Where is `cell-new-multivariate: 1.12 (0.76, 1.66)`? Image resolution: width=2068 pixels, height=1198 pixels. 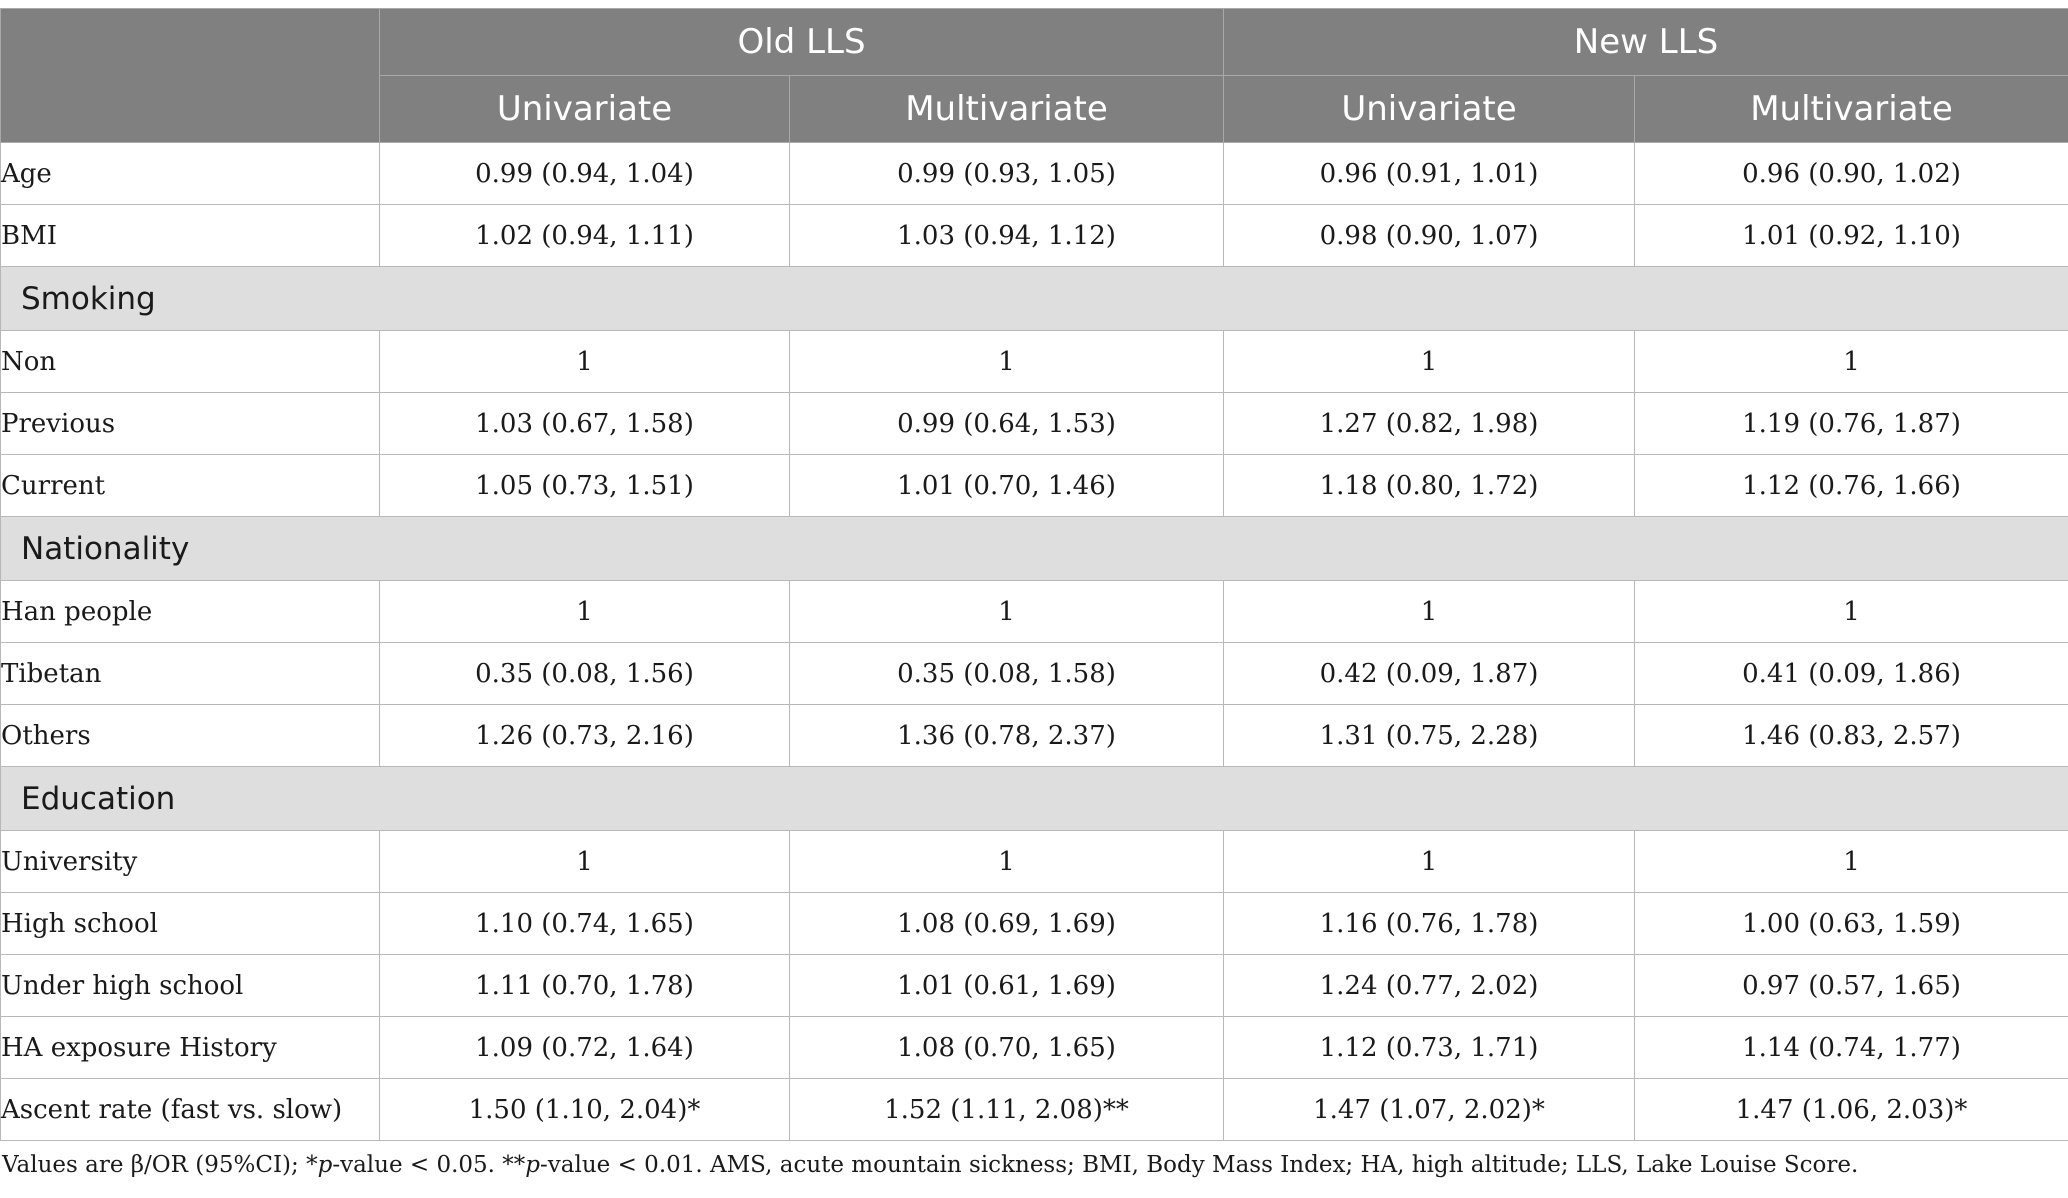 cell-new-multivariate: 1.12 (0.76, 1.66) is located at coordinates (1851, 485).